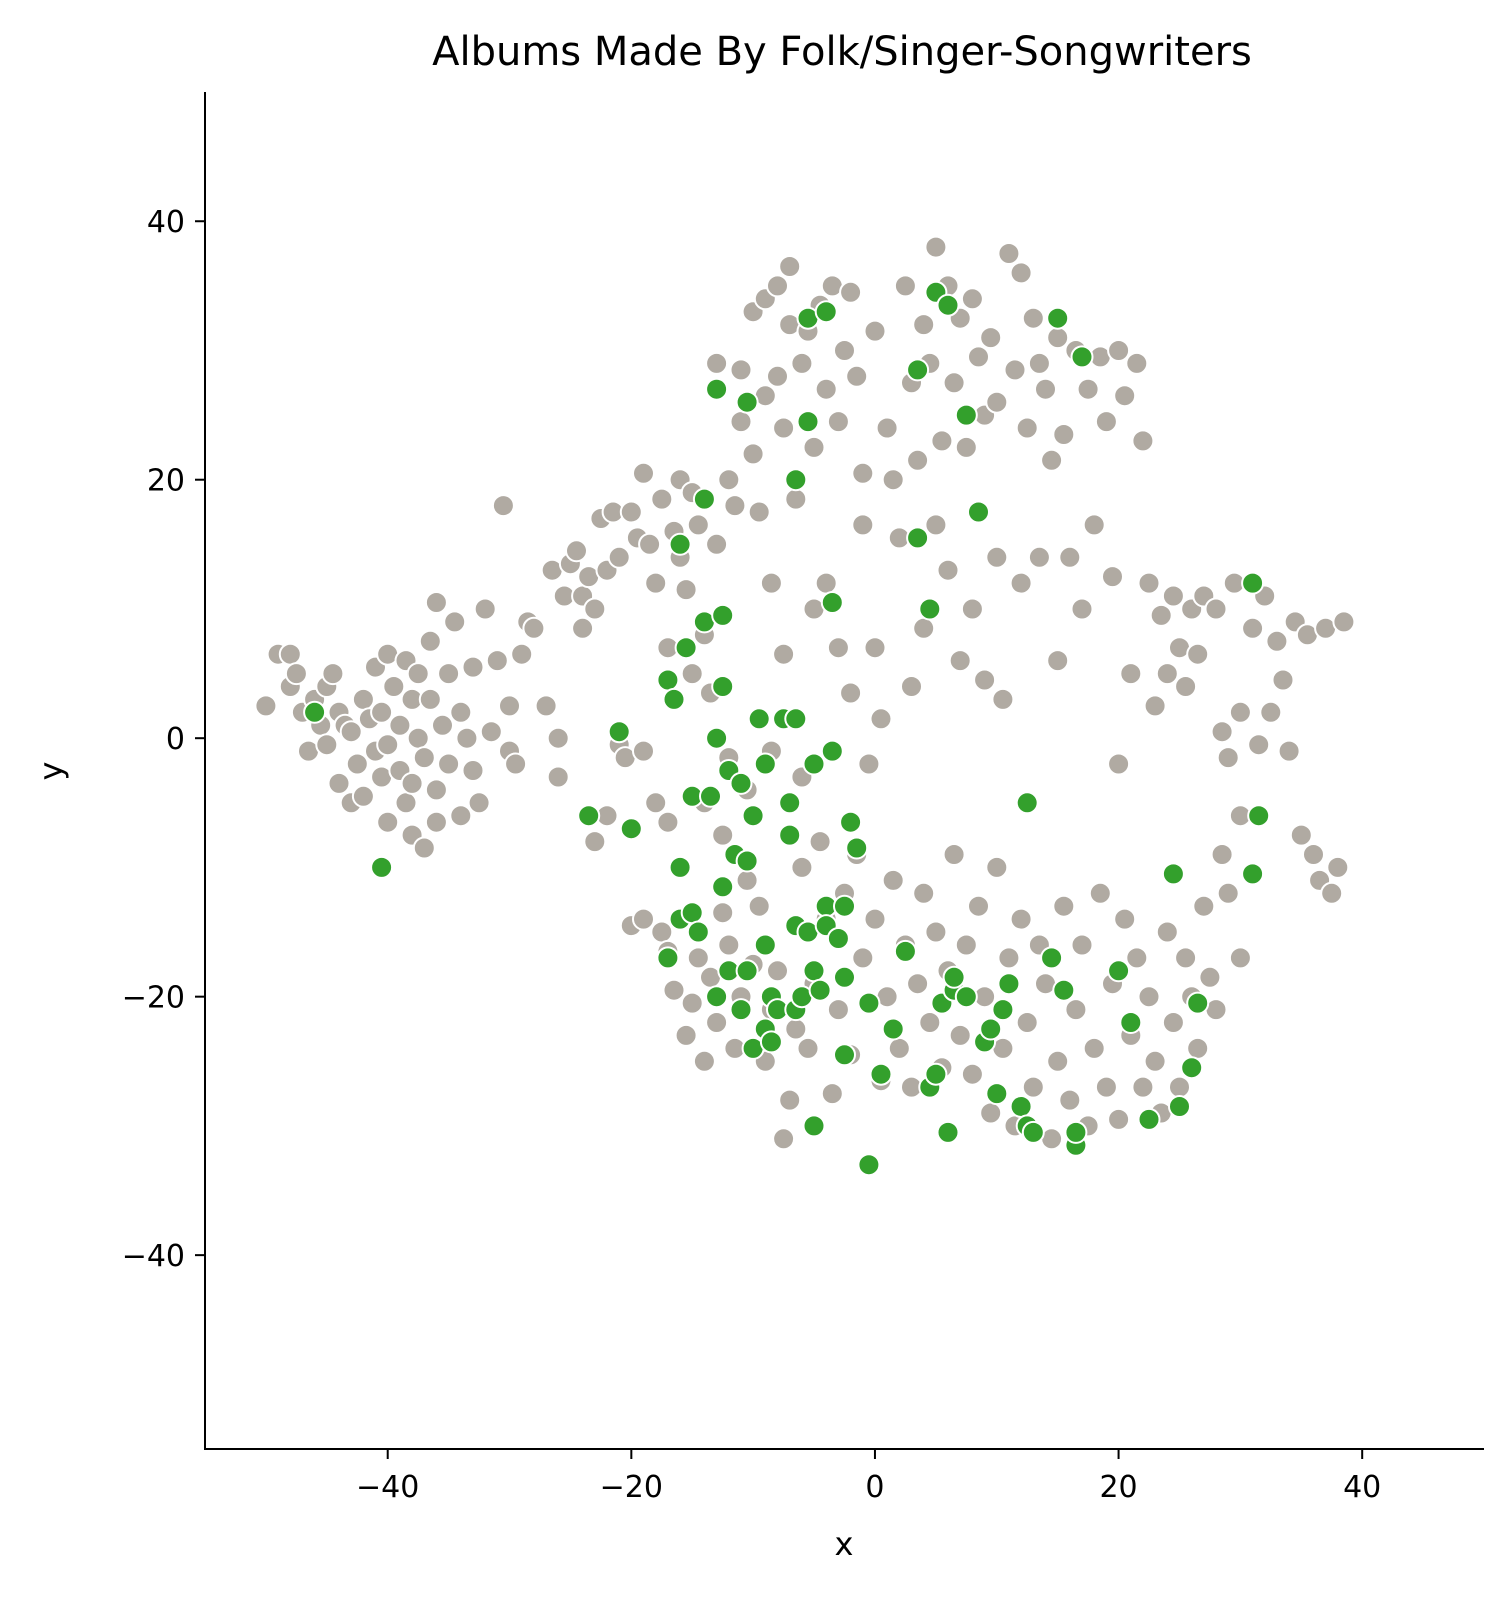 This screenshot has height=1602, width=1509. I want to click on chart-title: Albums Made By Folk/Singer-Songwriters, so click(842, 52).